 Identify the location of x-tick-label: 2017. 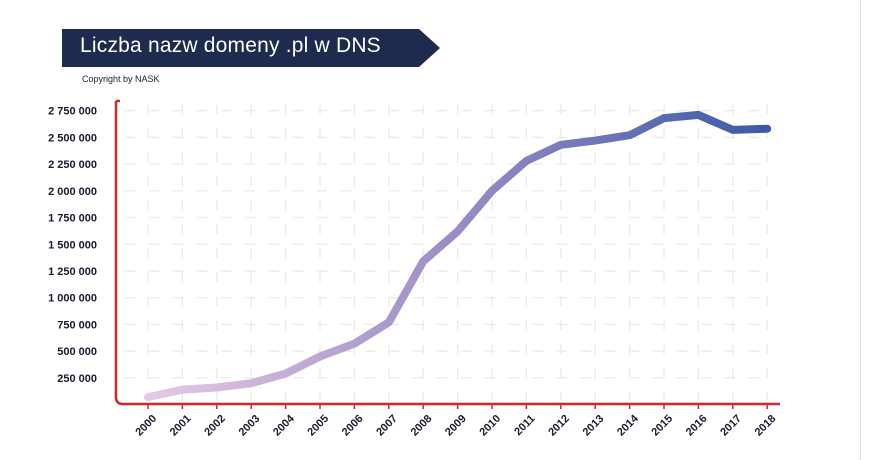
(731, 426).